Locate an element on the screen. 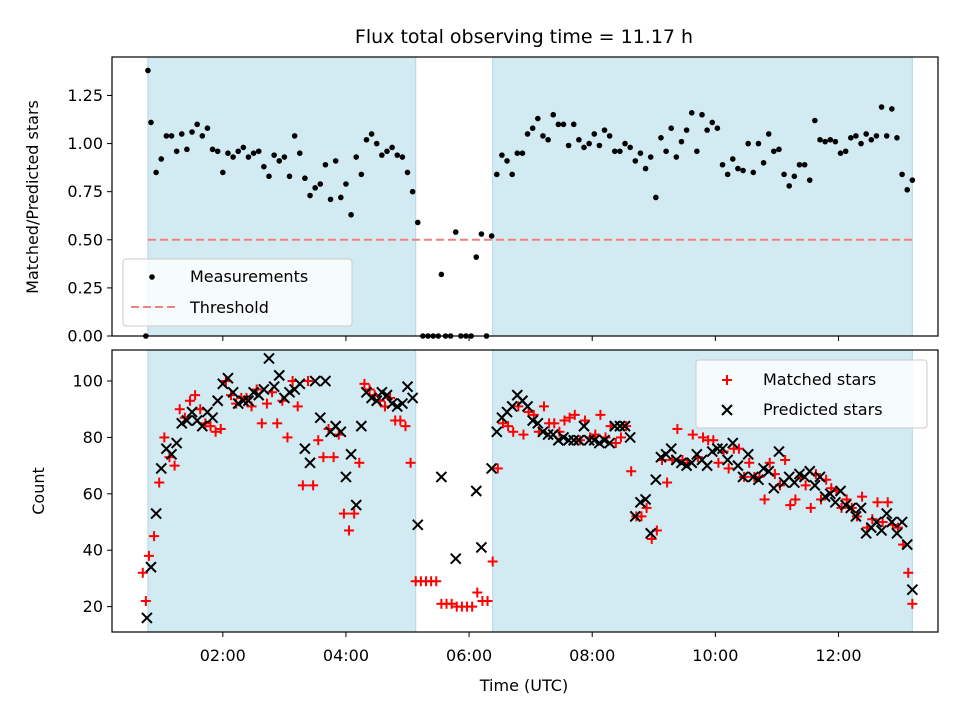 The width and height of the screenshot is (960, 720). x-axis-label: Time (UTC) is located at coordinates (523, 685).